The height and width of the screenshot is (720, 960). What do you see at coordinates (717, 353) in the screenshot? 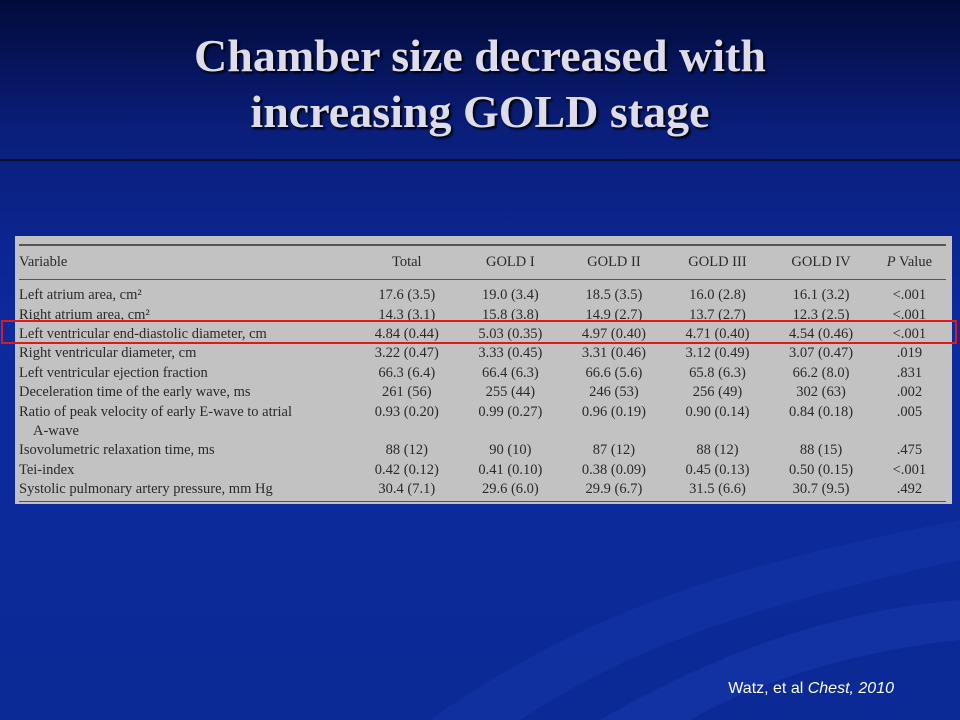
I see `cell-g3: 3.12 (0.49)` at bounding box center [717, 353].